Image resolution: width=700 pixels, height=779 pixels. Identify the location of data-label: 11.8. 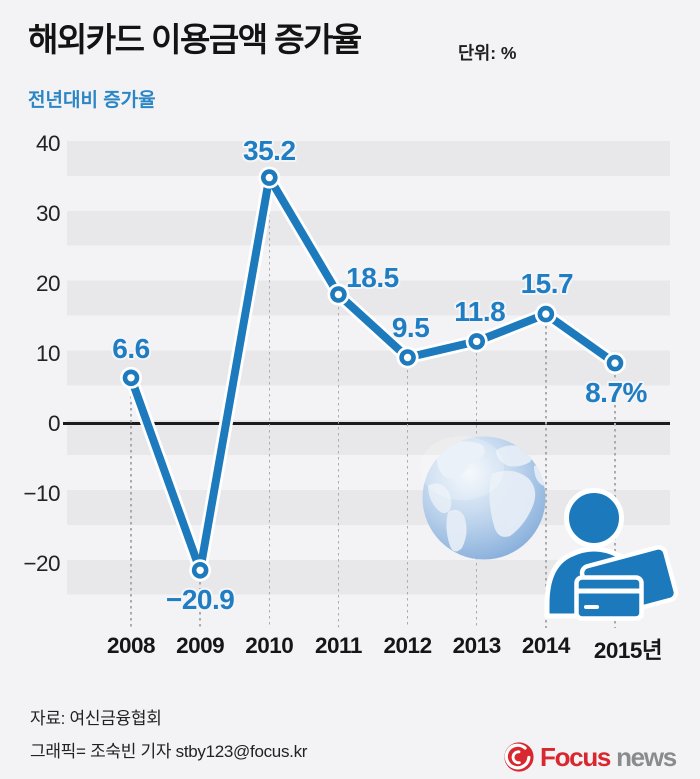
(480, 312).